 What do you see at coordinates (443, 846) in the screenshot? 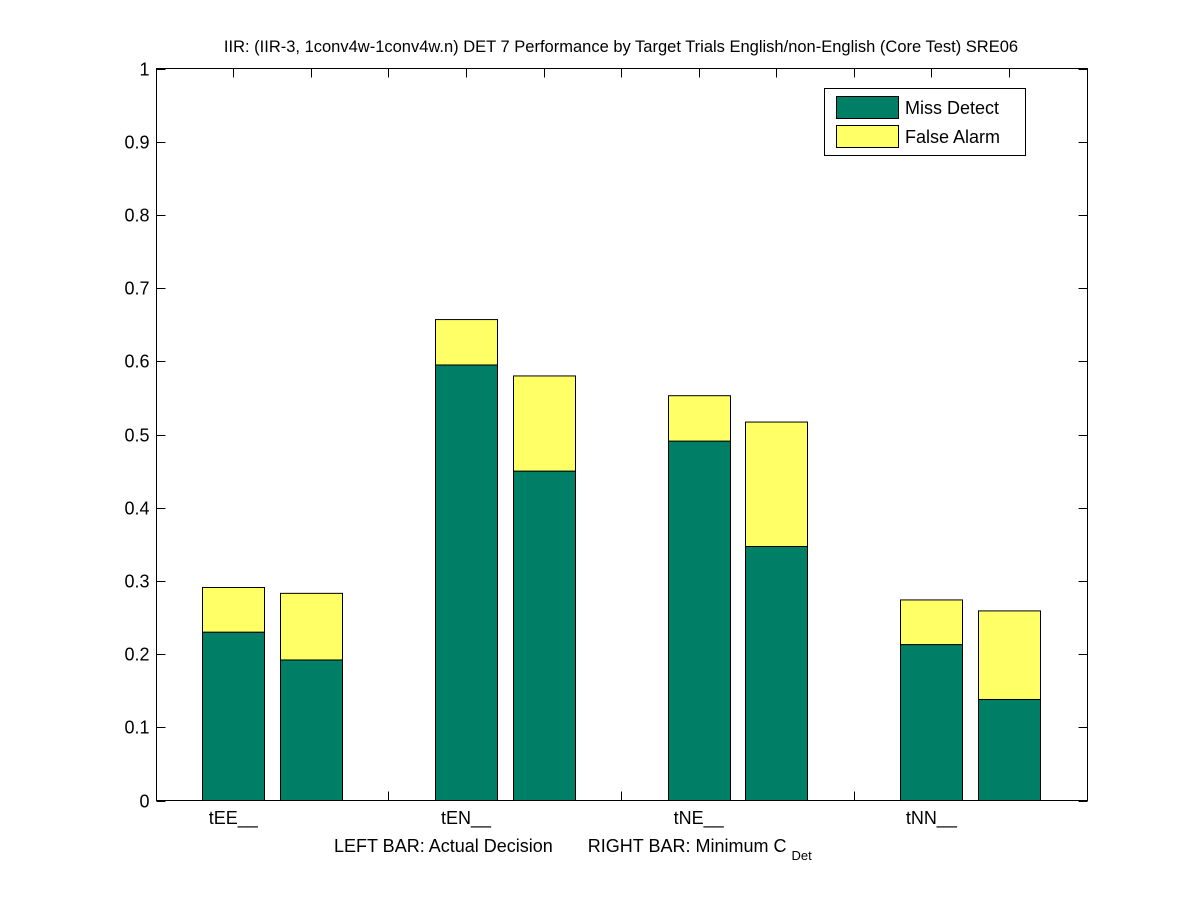
I see `x-axis-label-left: LEFT BAR: Actual Decision` at bounding box center [443, 846].